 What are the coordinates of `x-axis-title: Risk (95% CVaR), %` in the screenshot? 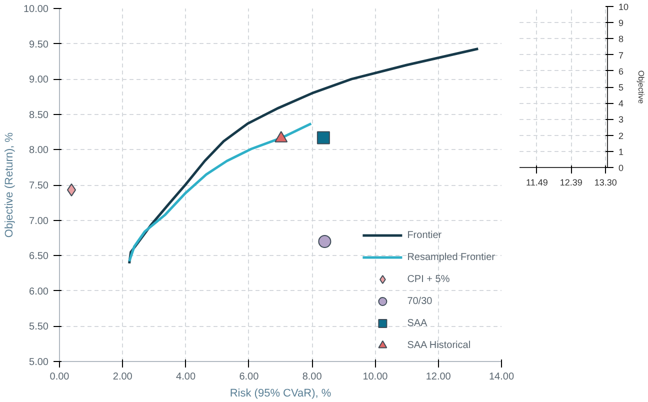 It's located at (281, 394).